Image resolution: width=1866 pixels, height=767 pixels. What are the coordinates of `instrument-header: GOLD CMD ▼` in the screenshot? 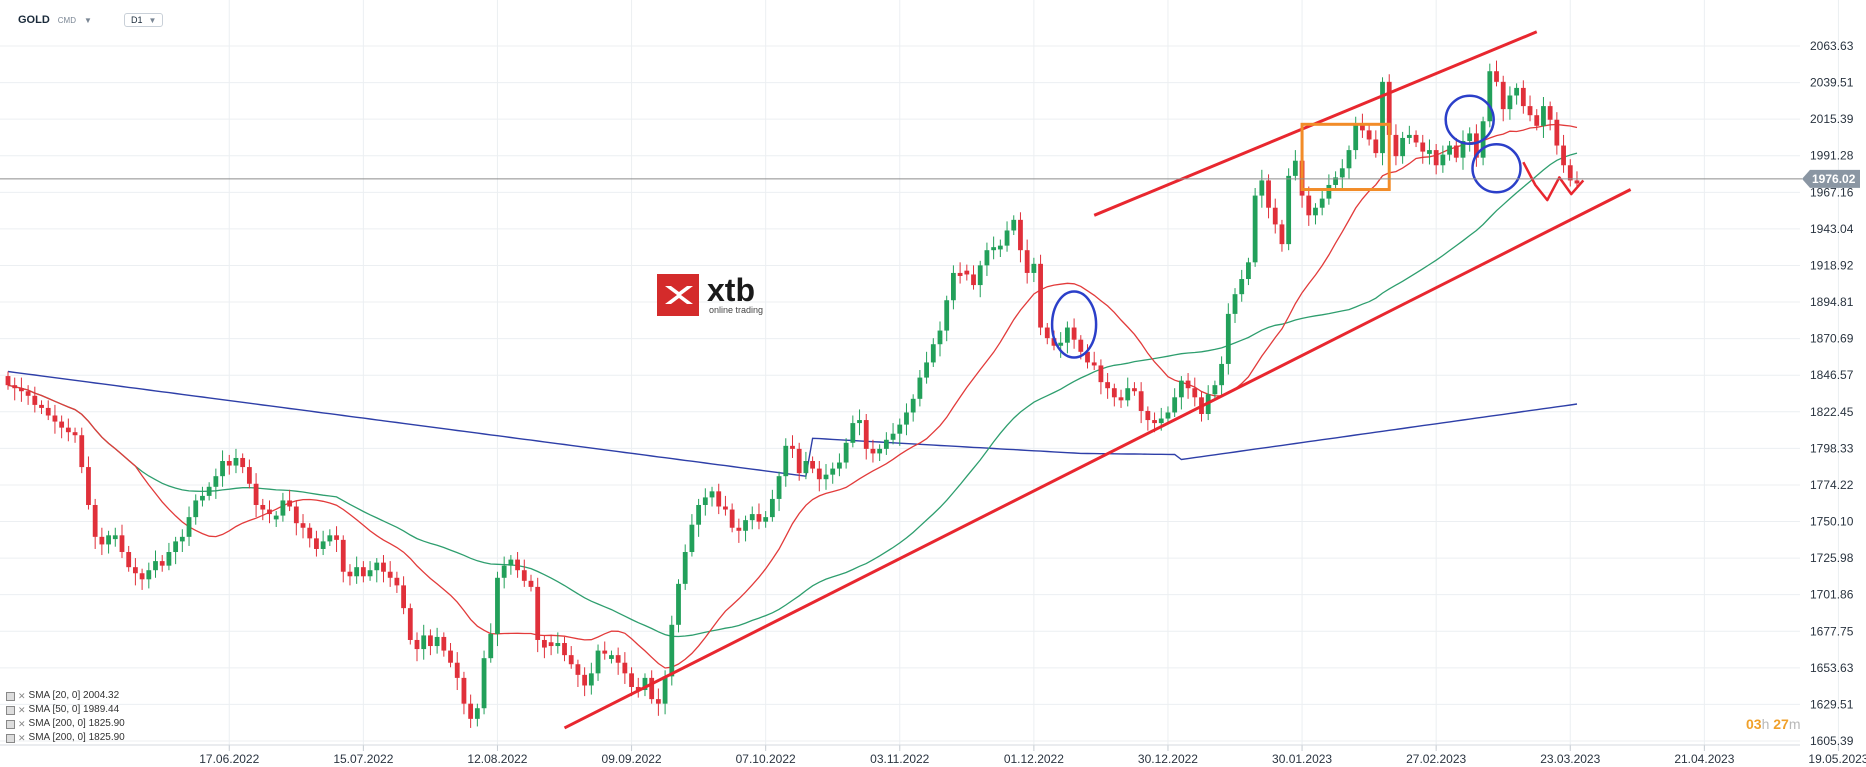 It's located at (55, 20).